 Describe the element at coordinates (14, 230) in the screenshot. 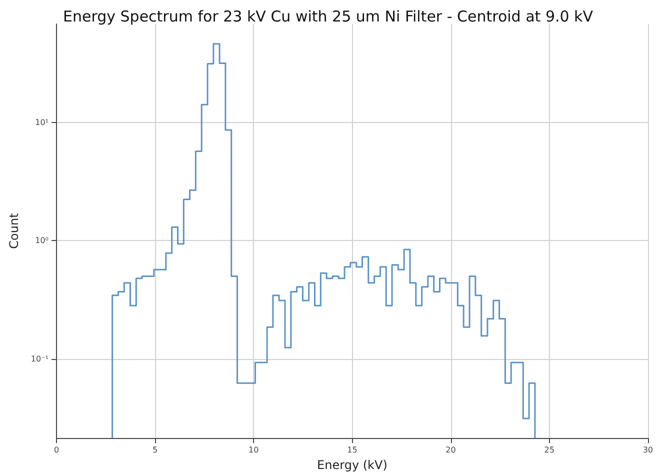

I see `y-axis-title: Count` at that location.